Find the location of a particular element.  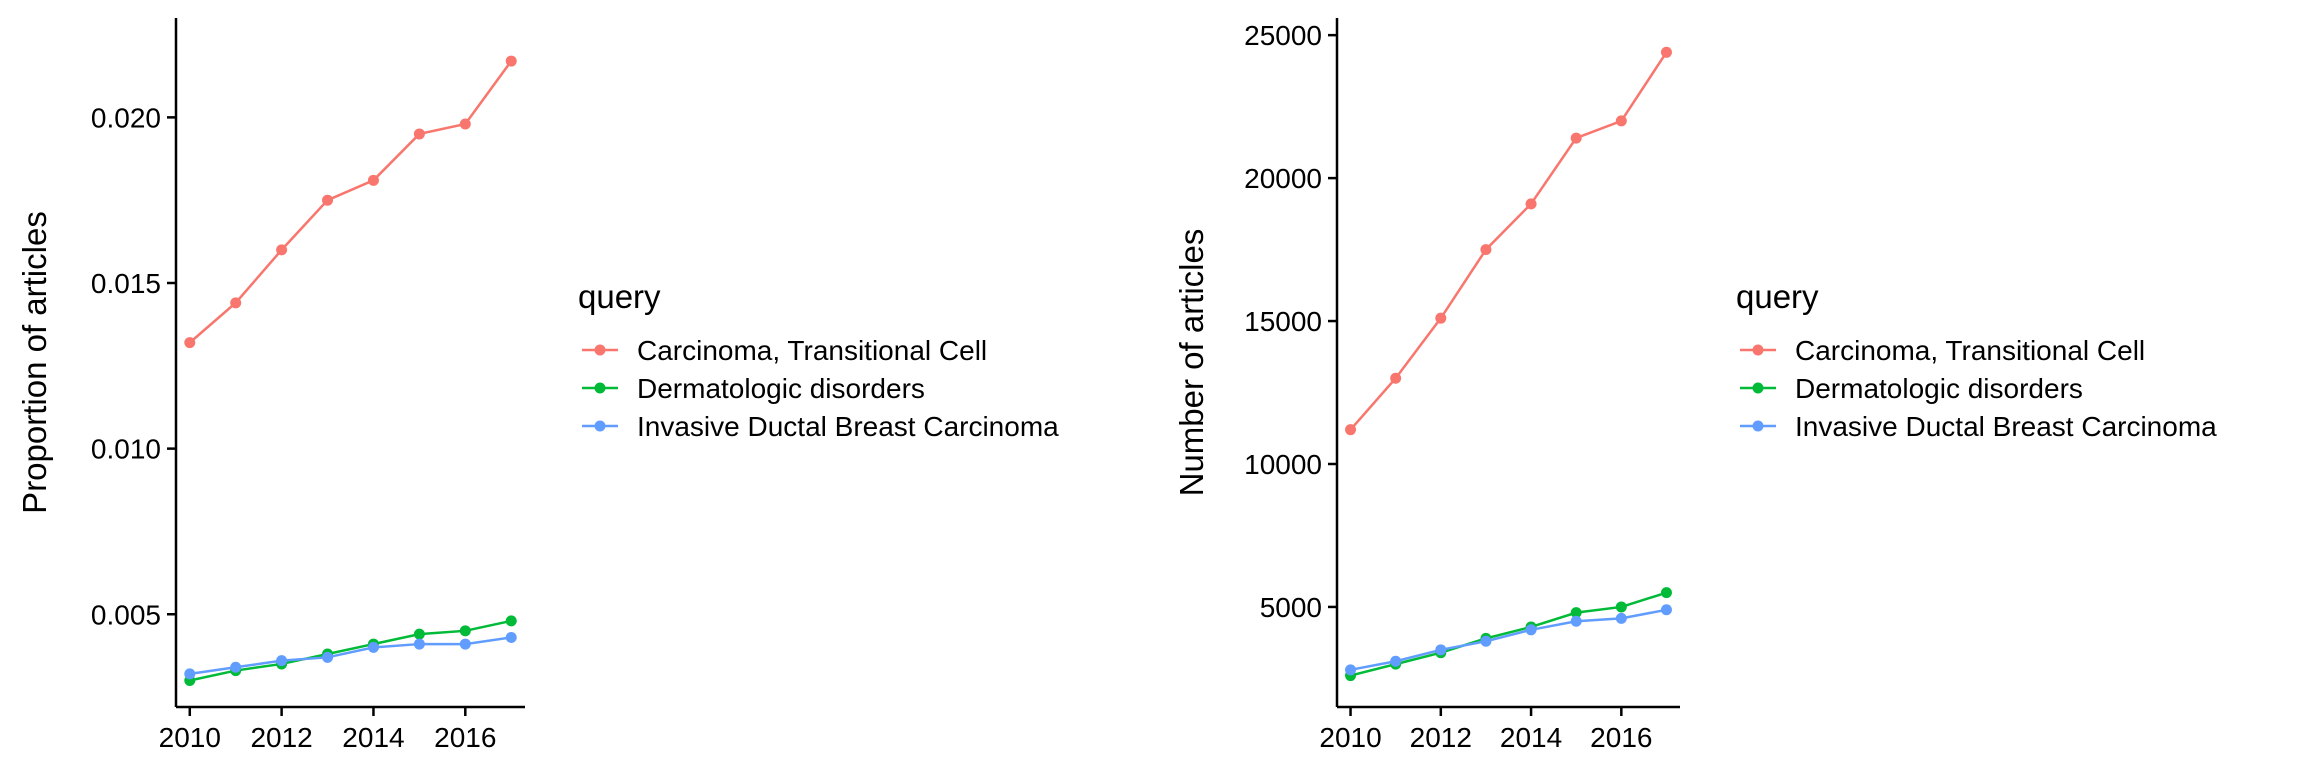

y-tick-label: 25000 is located at coordinates (1283, 35).